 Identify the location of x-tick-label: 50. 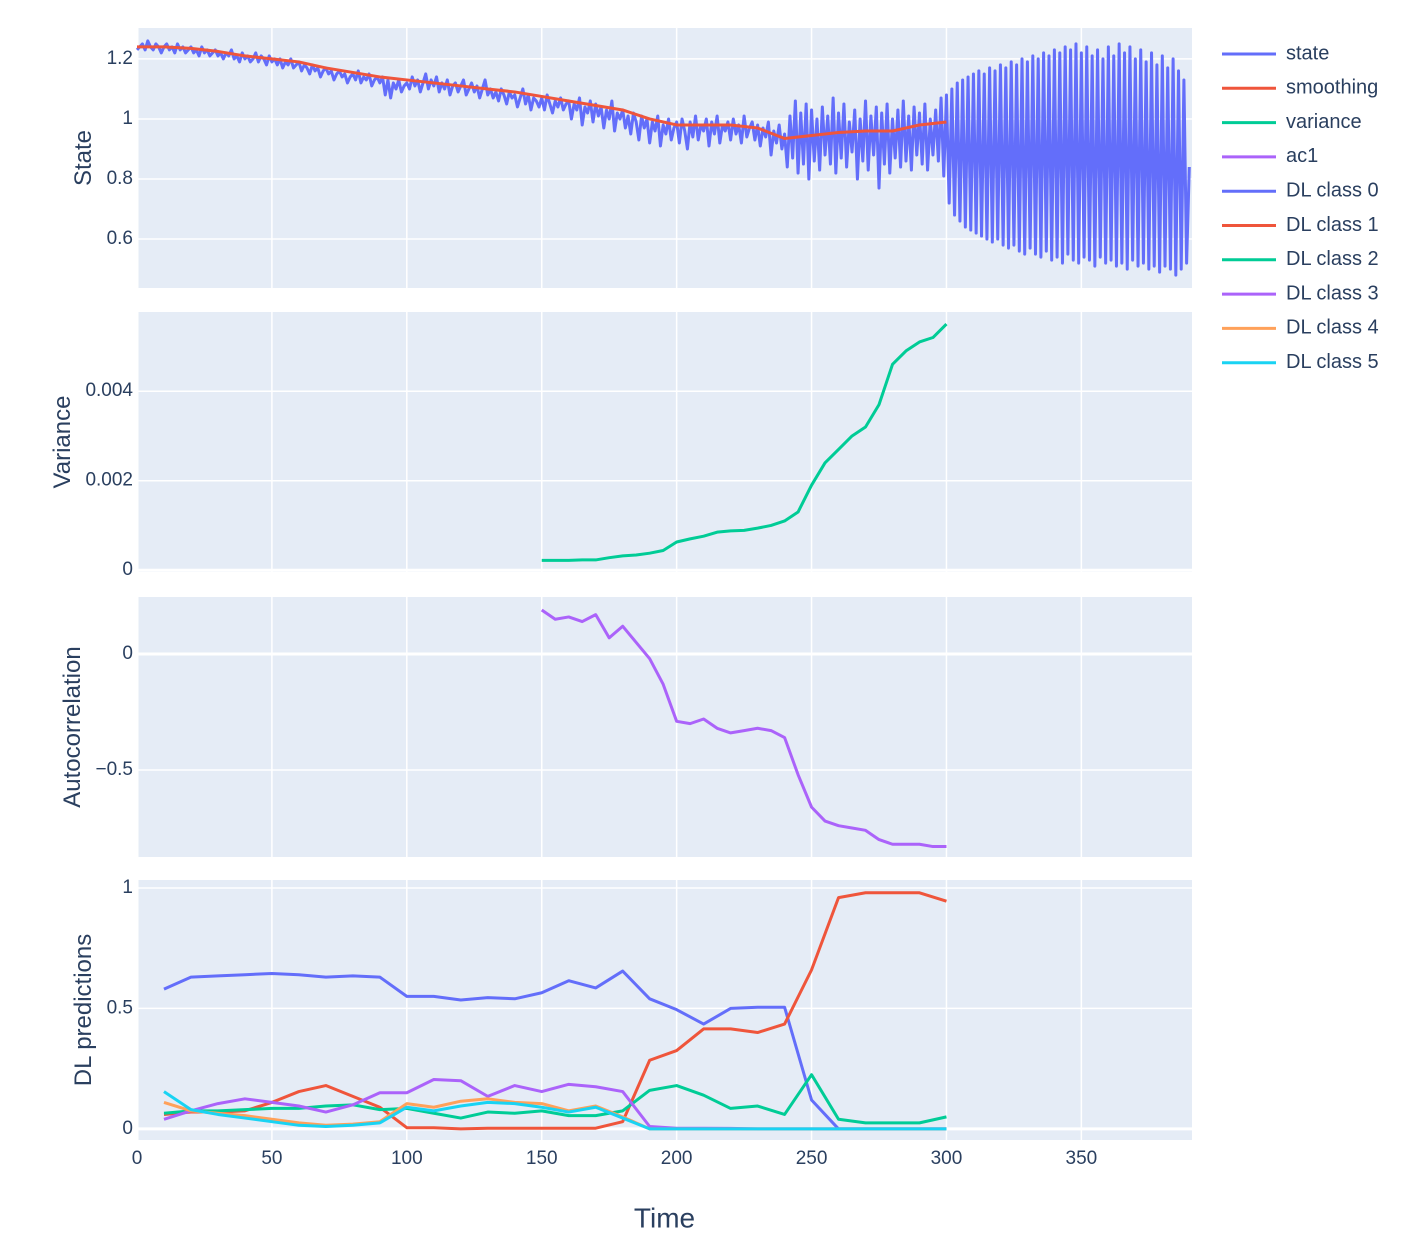
(271, 1158).